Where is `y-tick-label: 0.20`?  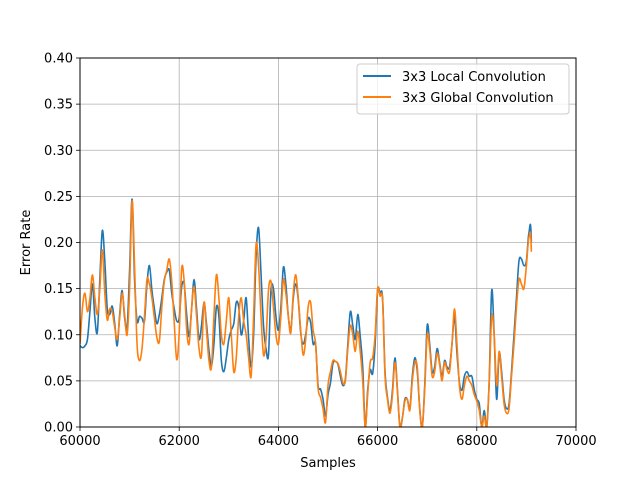 y-tick-label: 0.20 is located at coordinates (58, 243).